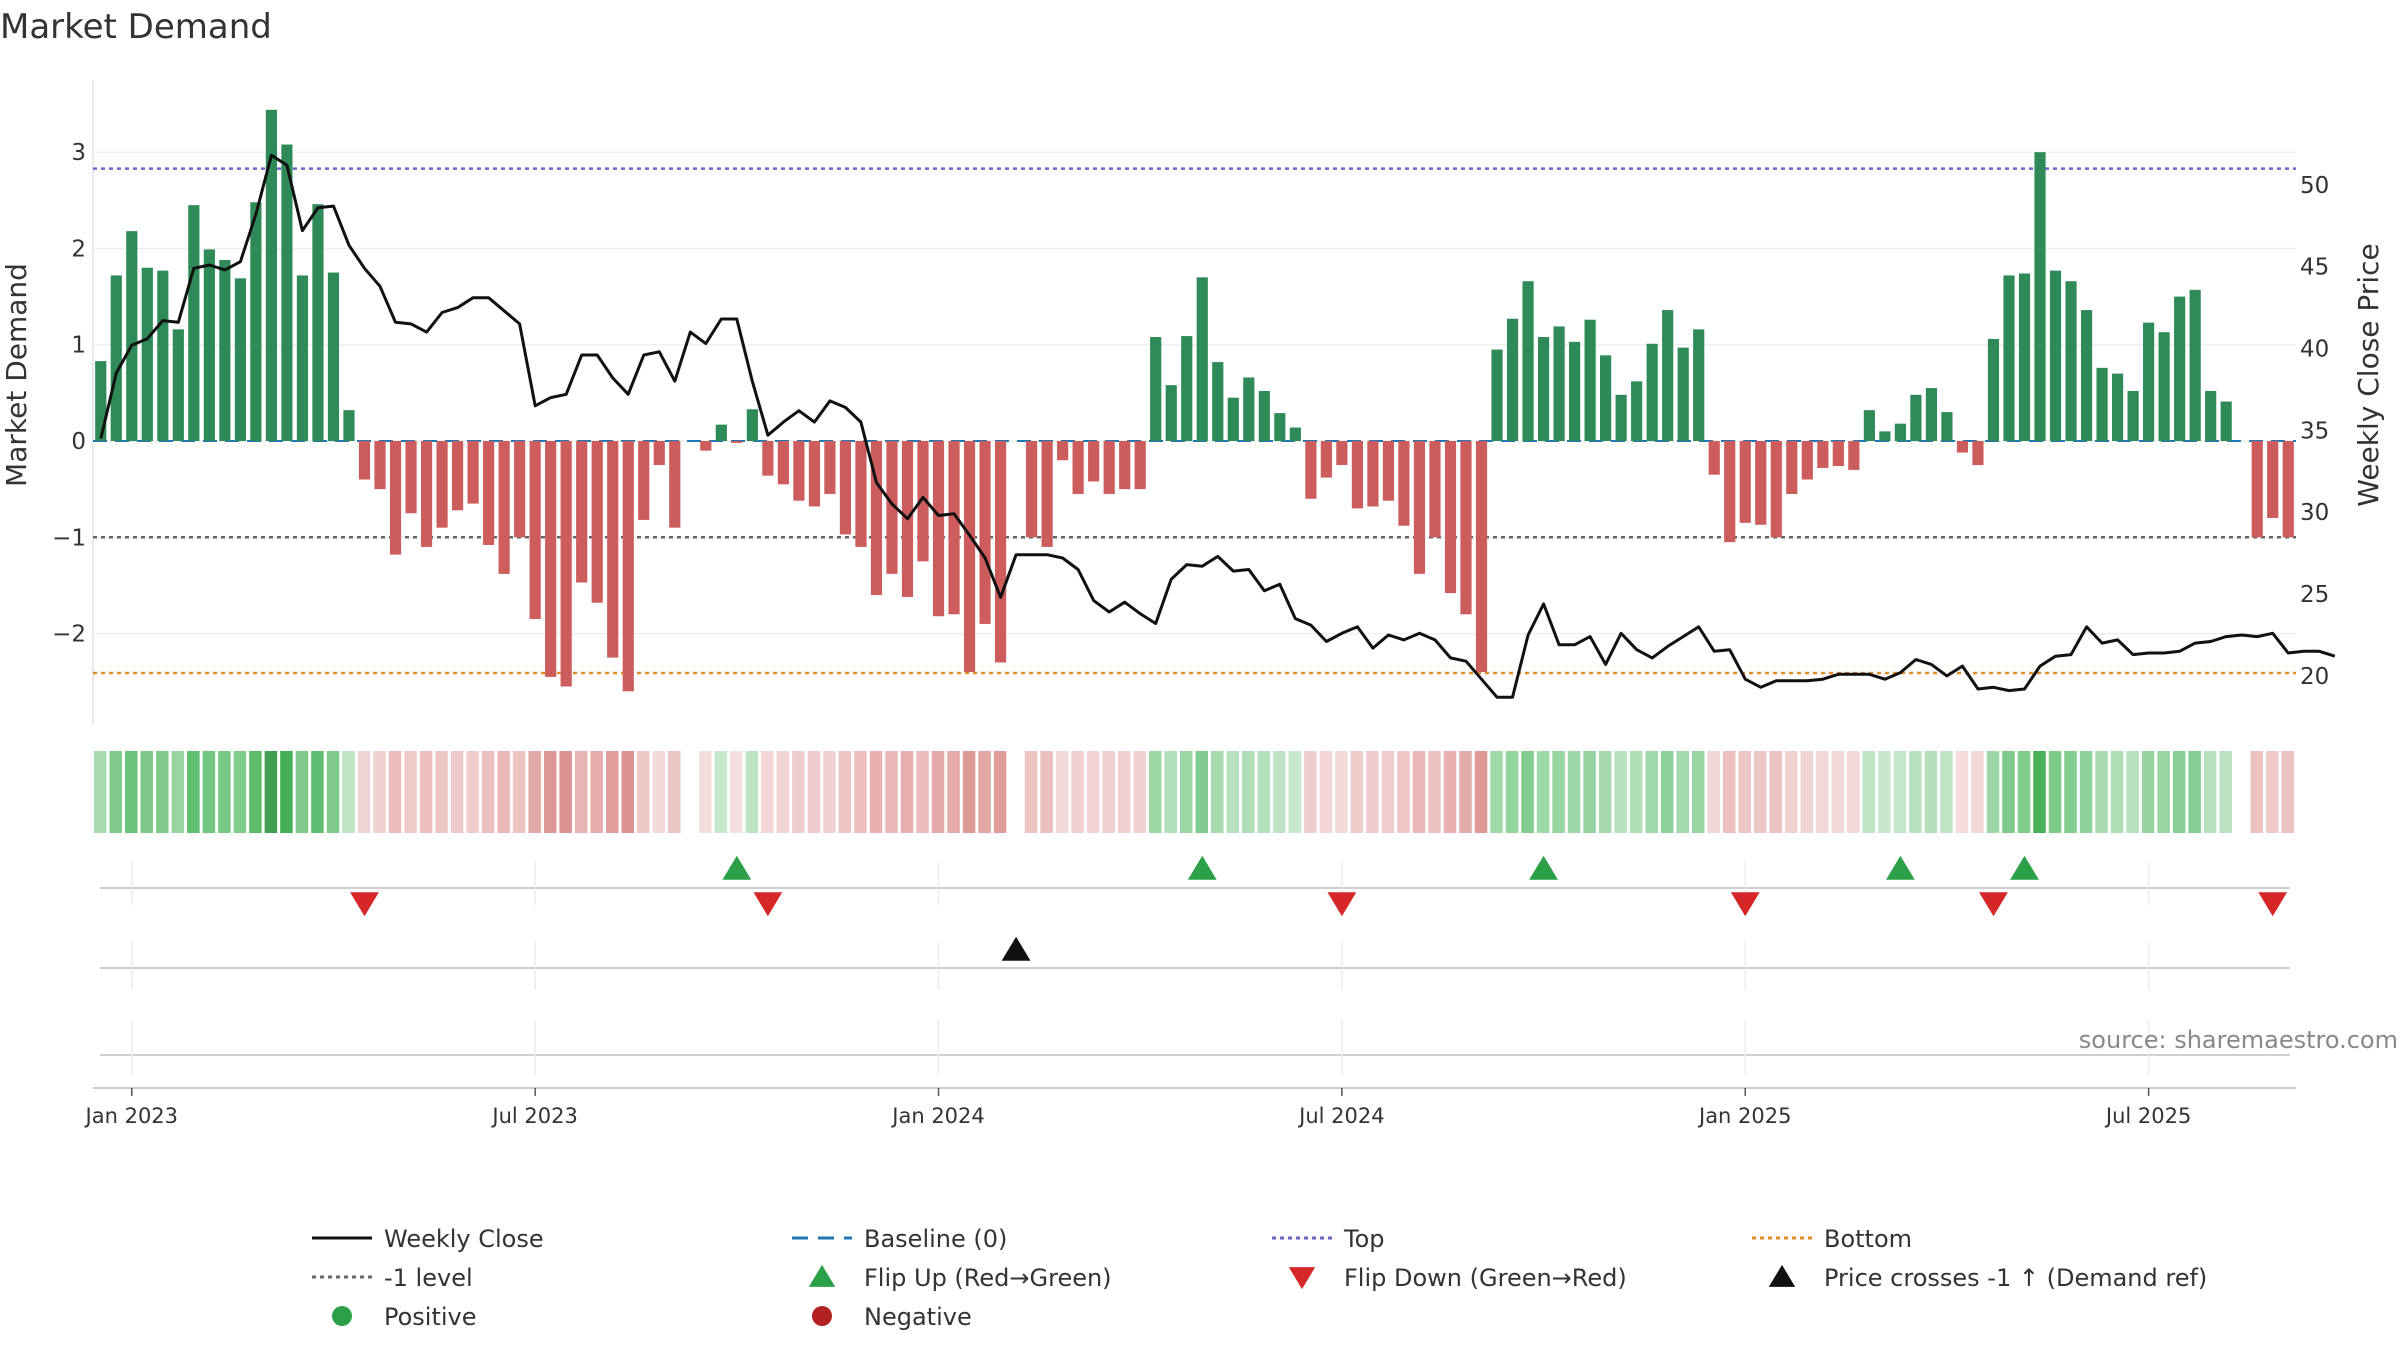  I want to click on chart-title: Market Demand, so click(136, 27).